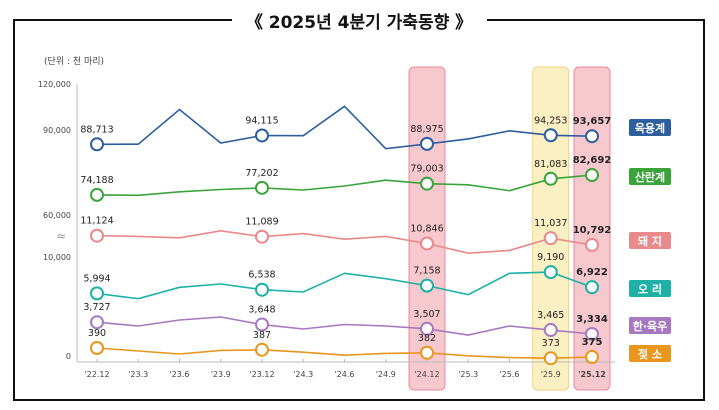 The height and width of the screenshot is (410, 719). What do you see at coordinates (550, 315) in the screenshot?
I see `data-label: 3,465` at bounding box center [550, 315].